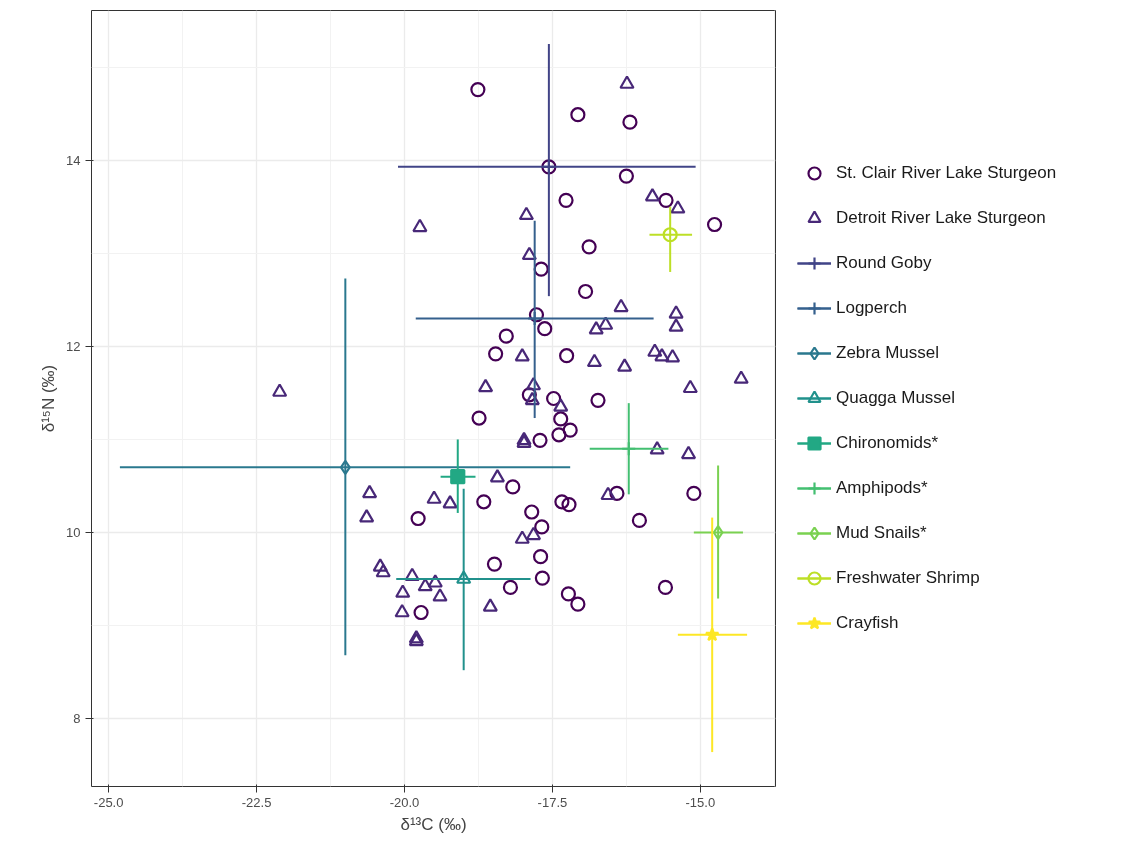 This screenshot has height=853, width=1141. What do you see at coordinates (881, 533) in the screenshot?
I see `legend-label: Mud Snails*` at bounding box center [881, 533].